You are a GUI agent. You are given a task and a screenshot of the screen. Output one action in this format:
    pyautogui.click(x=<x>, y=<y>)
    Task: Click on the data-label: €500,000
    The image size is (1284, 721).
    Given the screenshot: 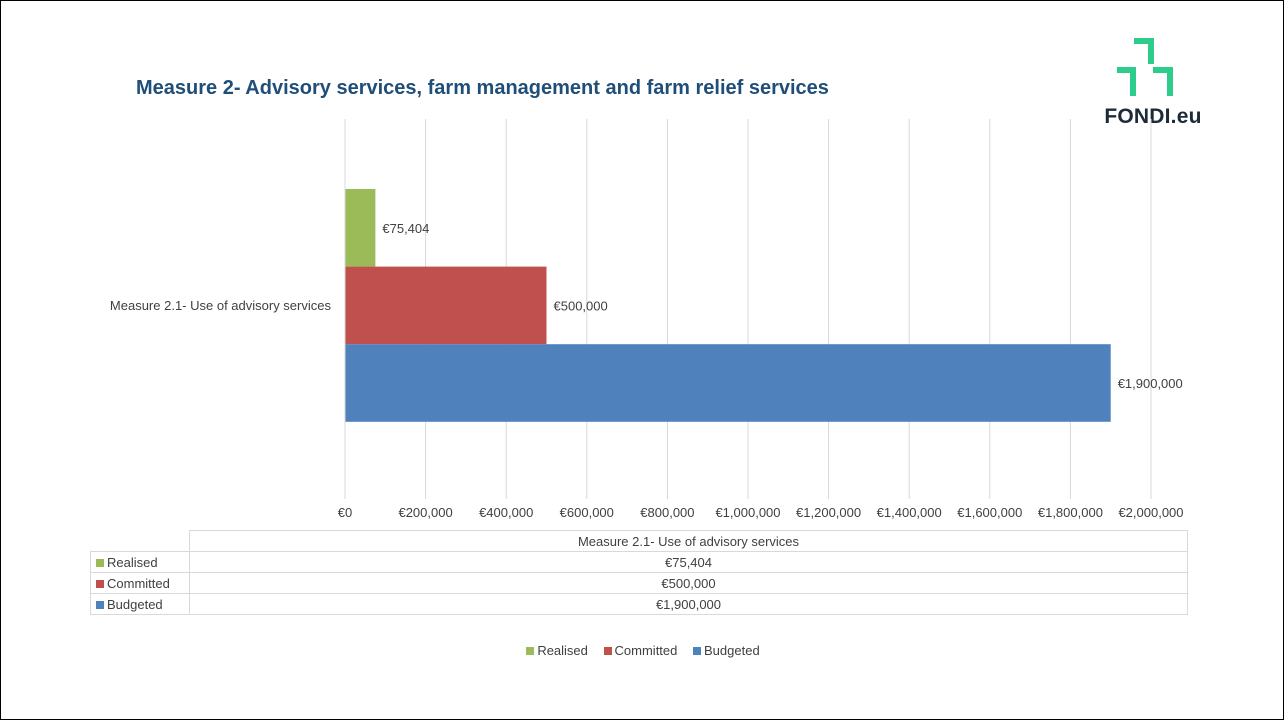 What is the action you would take?
    pyautogui.click(x=581, y=305)
    